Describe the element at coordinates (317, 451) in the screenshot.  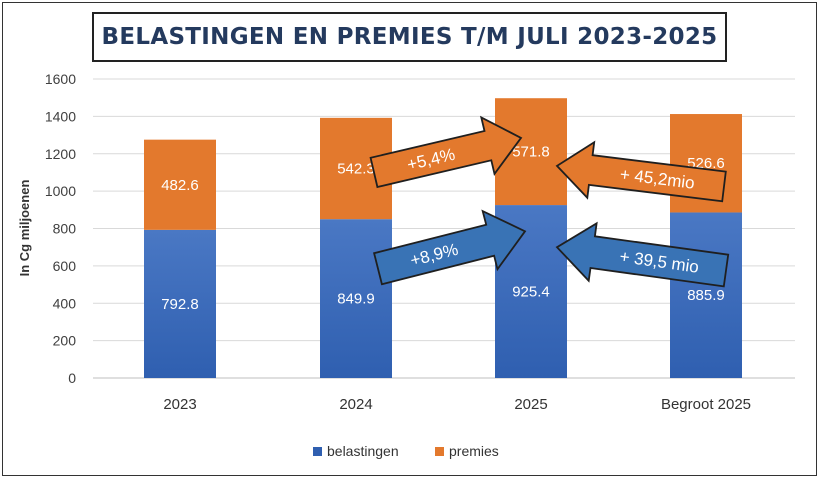
I see `legend-swatch-belastingen` at that location.